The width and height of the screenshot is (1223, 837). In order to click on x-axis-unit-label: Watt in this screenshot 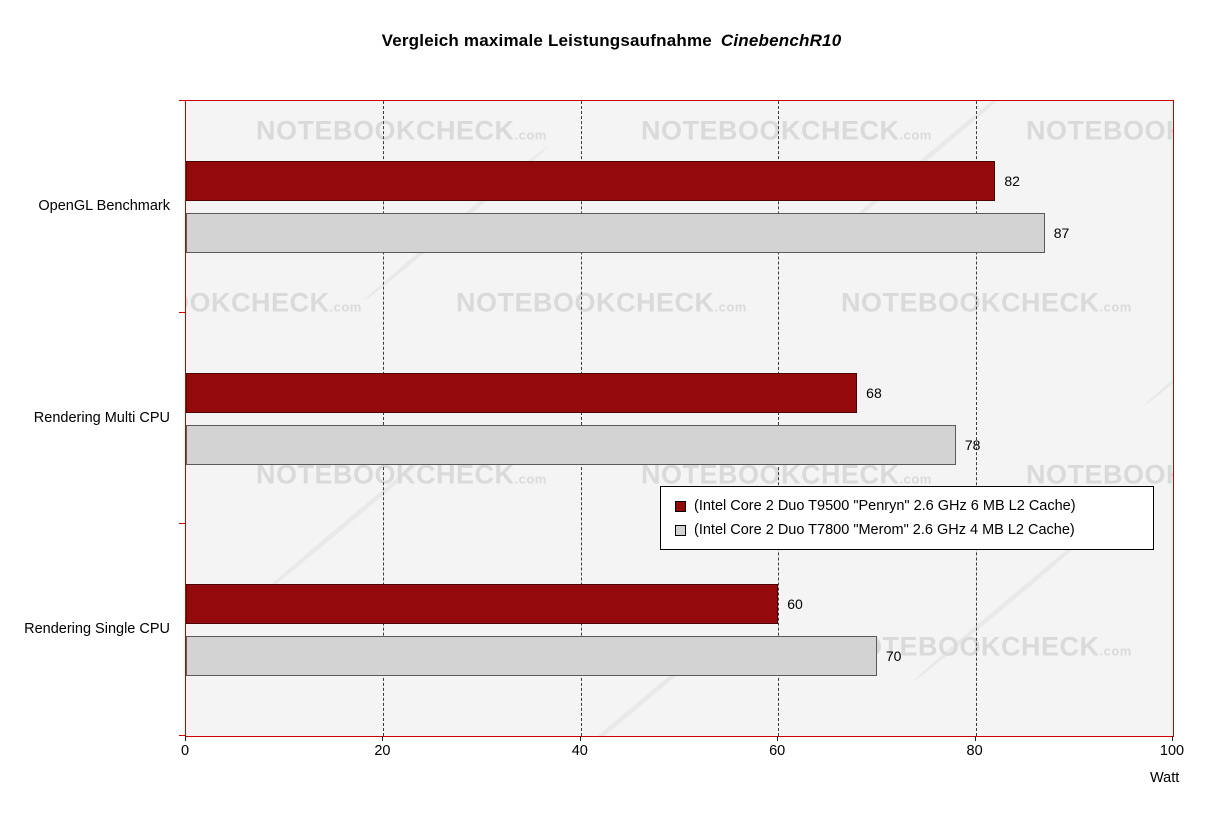, I will do `click(1165, 778)`.